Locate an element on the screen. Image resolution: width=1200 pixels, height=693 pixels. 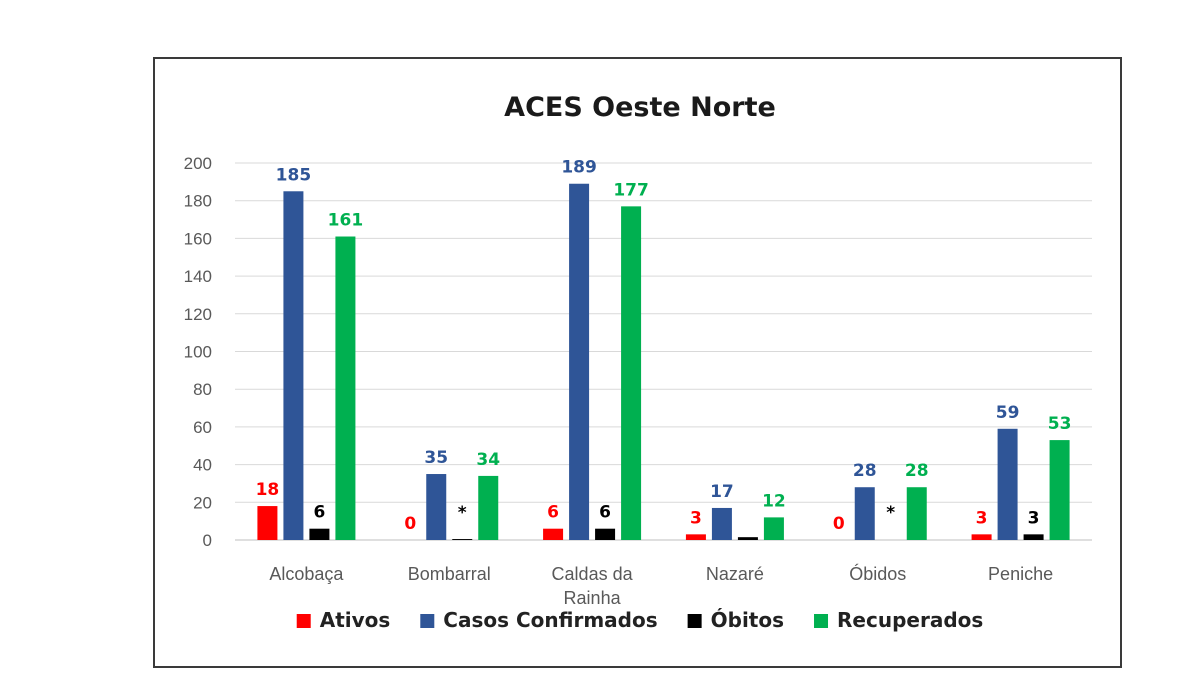
y-tick-label: 80 is located at coordinates (202, 389).